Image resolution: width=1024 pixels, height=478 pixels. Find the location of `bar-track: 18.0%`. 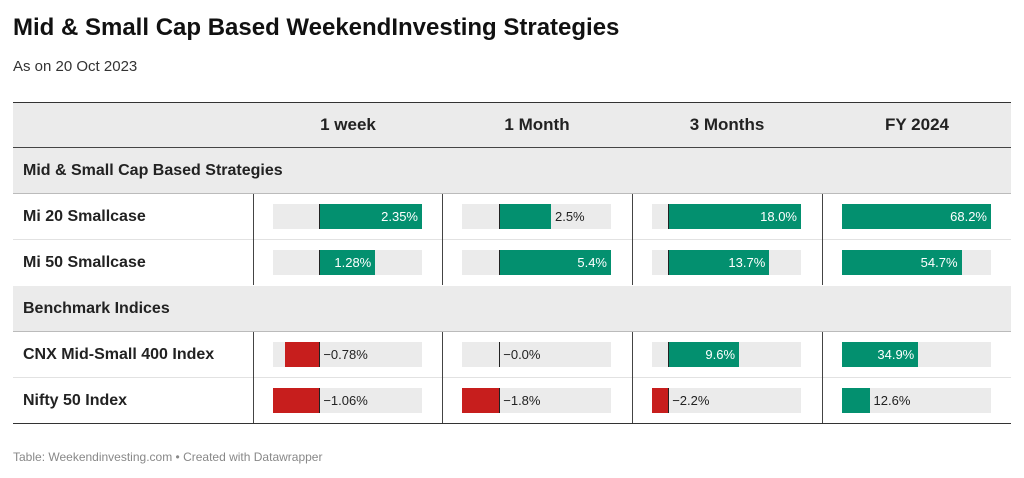

bar-track: 18.0% is located at coordinates (726, 216).